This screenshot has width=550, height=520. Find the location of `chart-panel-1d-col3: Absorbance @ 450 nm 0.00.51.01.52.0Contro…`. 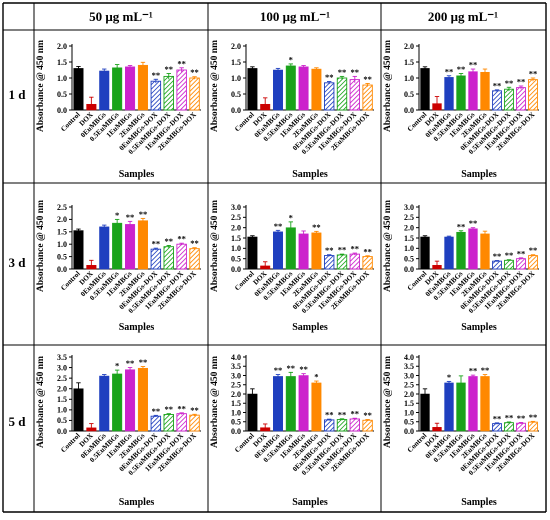

chart-panel-1d-col3: Absorbance @ 450 nm 0.00.51.01.52.0Contro… is located at coordinates (461, 110).